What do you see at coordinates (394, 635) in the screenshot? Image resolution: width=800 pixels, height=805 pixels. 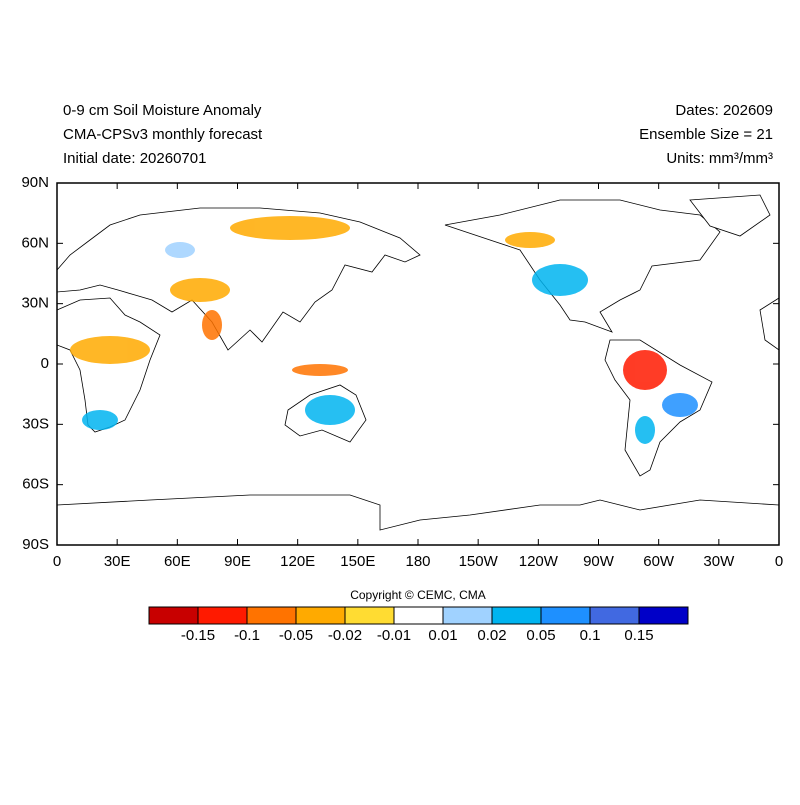 I see `colorbar-label: -0.01` at bounding box center [394, 635].